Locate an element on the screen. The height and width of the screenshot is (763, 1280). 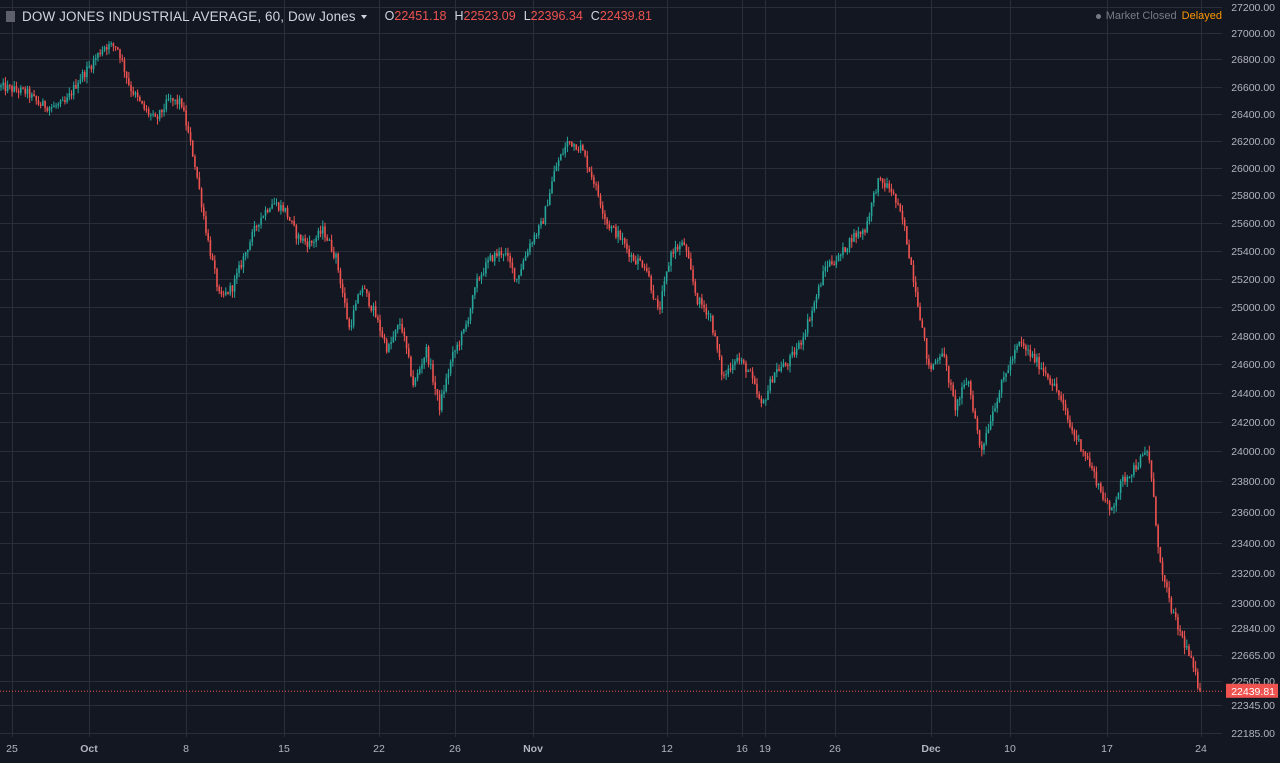
x-tick-label: 12 is located at coordinates (667, 749).